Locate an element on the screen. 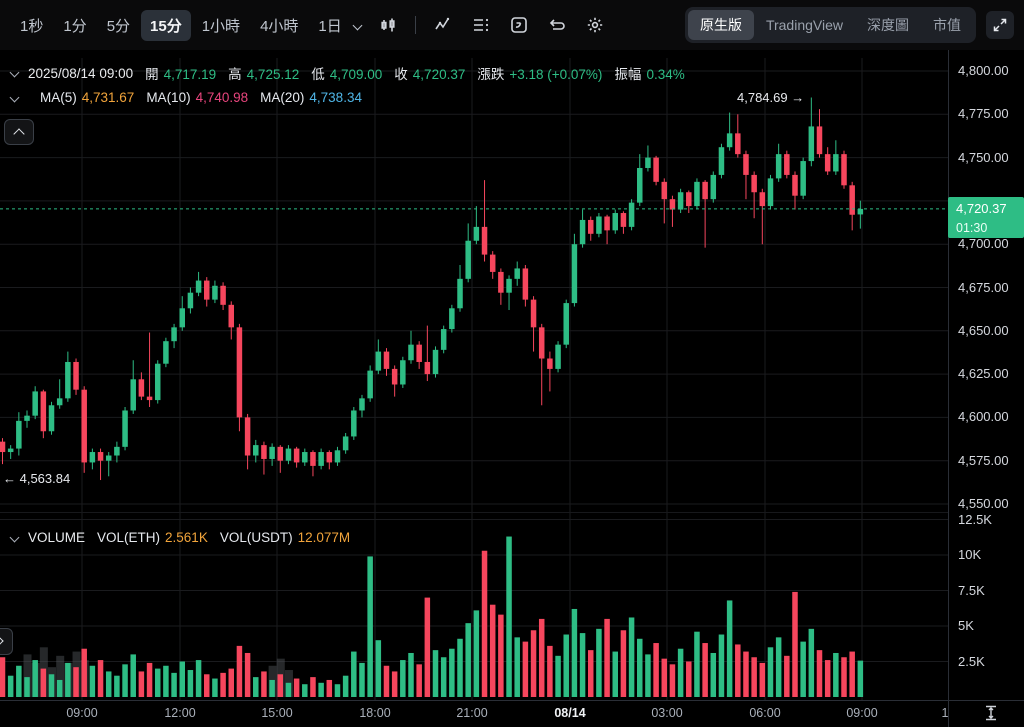 The height and width of the screenshot is (727, 1024). timeframe-dropdown-icon is located at coordinates (358, 25).